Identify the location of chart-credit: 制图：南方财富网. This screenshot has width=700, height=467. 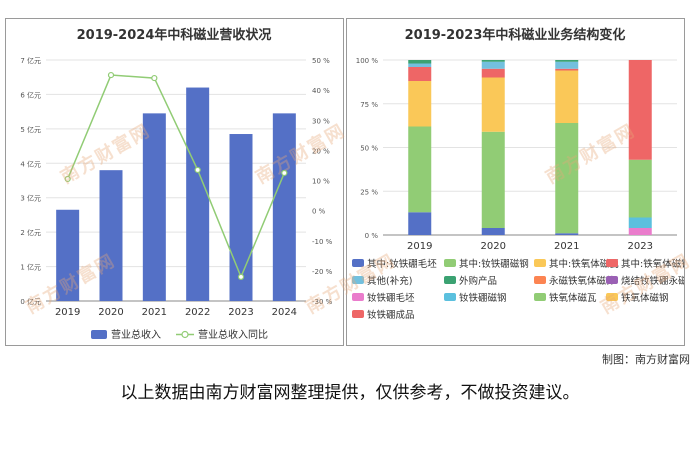
(646, 359).